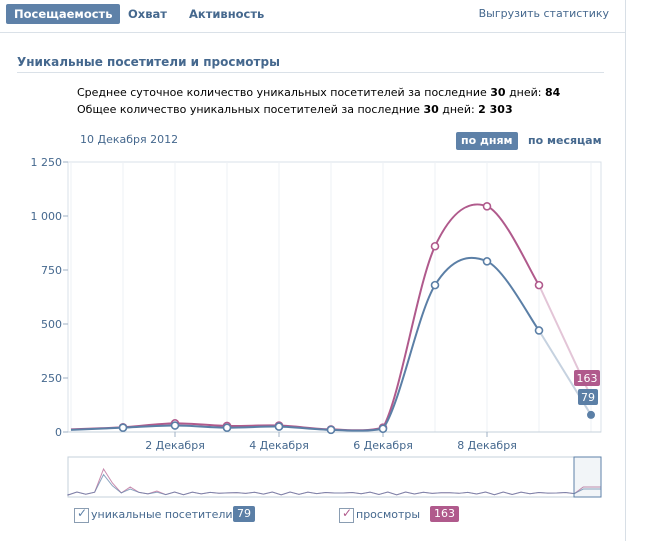 Image resolution: width=661 pixels, height=541 pixels. What do you see at coordinates (47, 216) in the screenshot?
I see `y-tick-label: 1 000` at bounding box center [47, 216].